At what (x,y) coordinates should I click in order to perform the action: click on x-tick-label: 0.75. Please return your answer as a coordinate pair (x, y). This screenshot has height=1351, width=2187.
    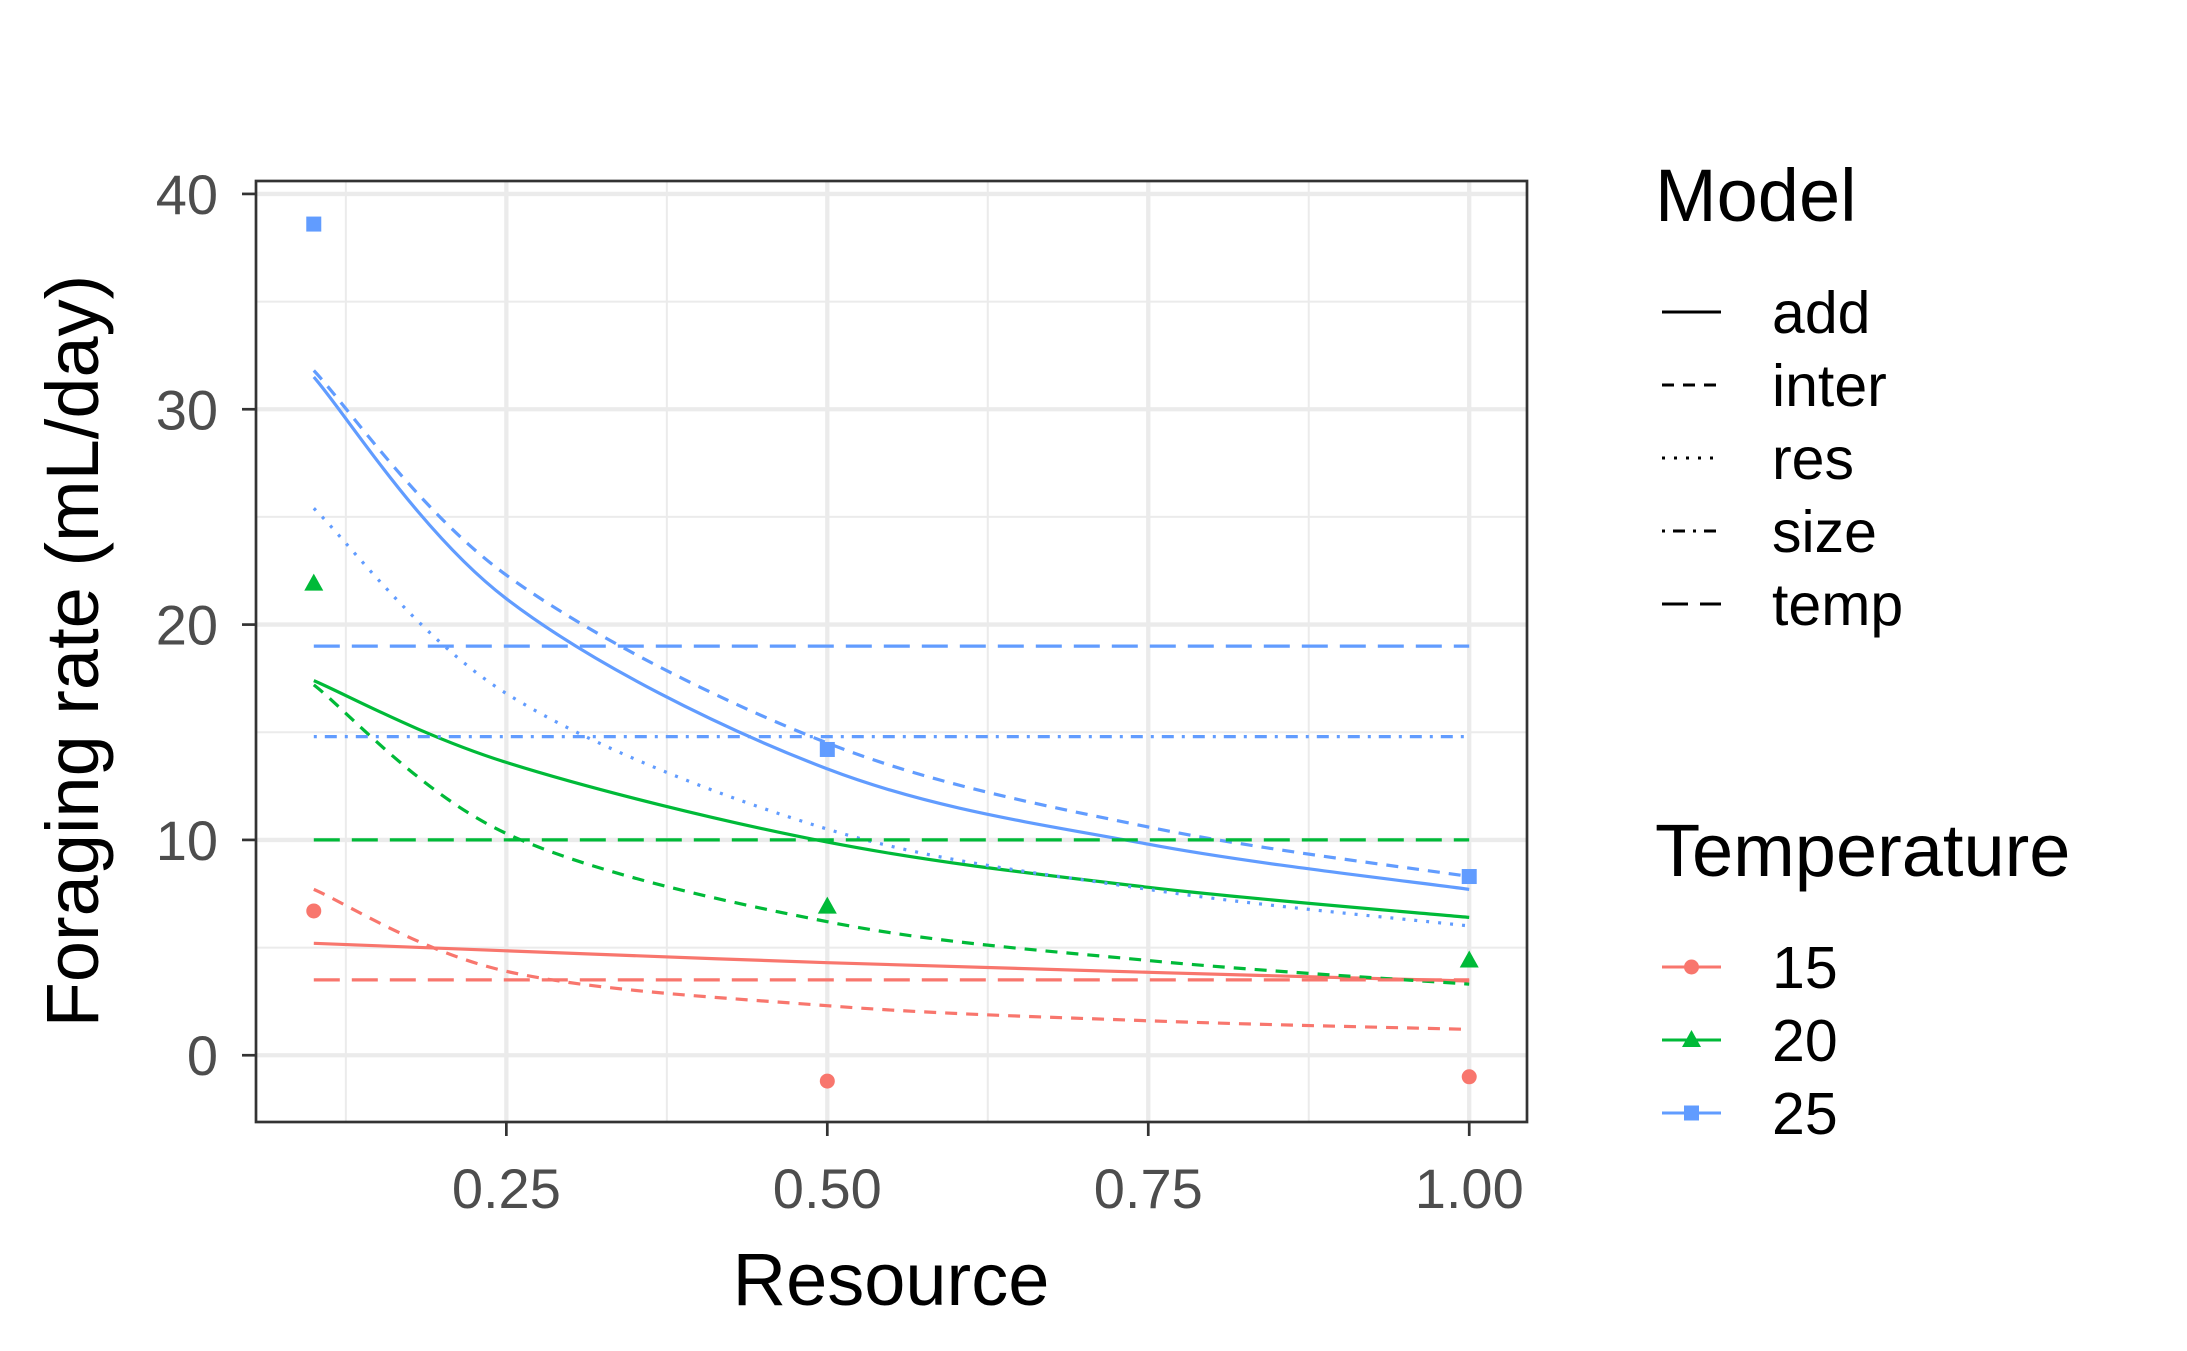
    Looking at the image, I should click on (1148, 1188).